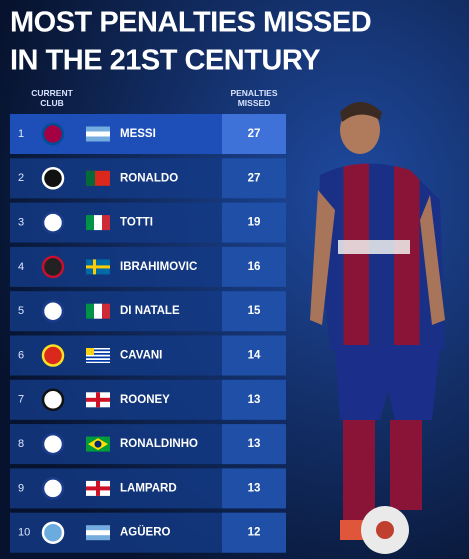 Image resolution: width=469 pixels, height=559 pixels. I want to click on table-row: 9 LAMPARD 13, so click(148, 488).